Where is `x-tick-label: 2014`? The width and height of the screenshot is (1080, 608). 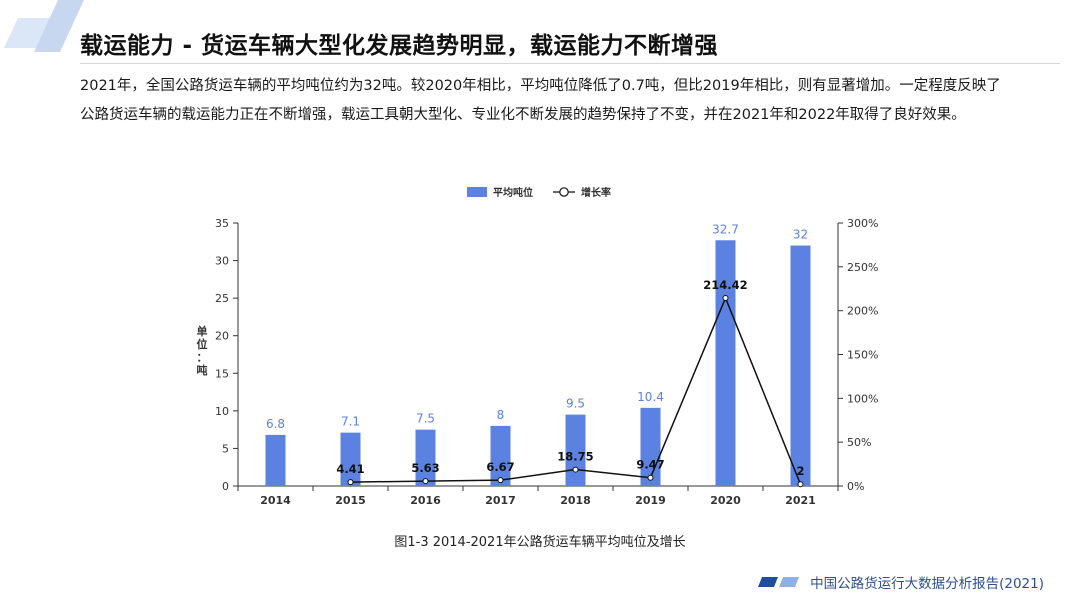
x-tick-label: 2014 is located at coordinates (275, 499).